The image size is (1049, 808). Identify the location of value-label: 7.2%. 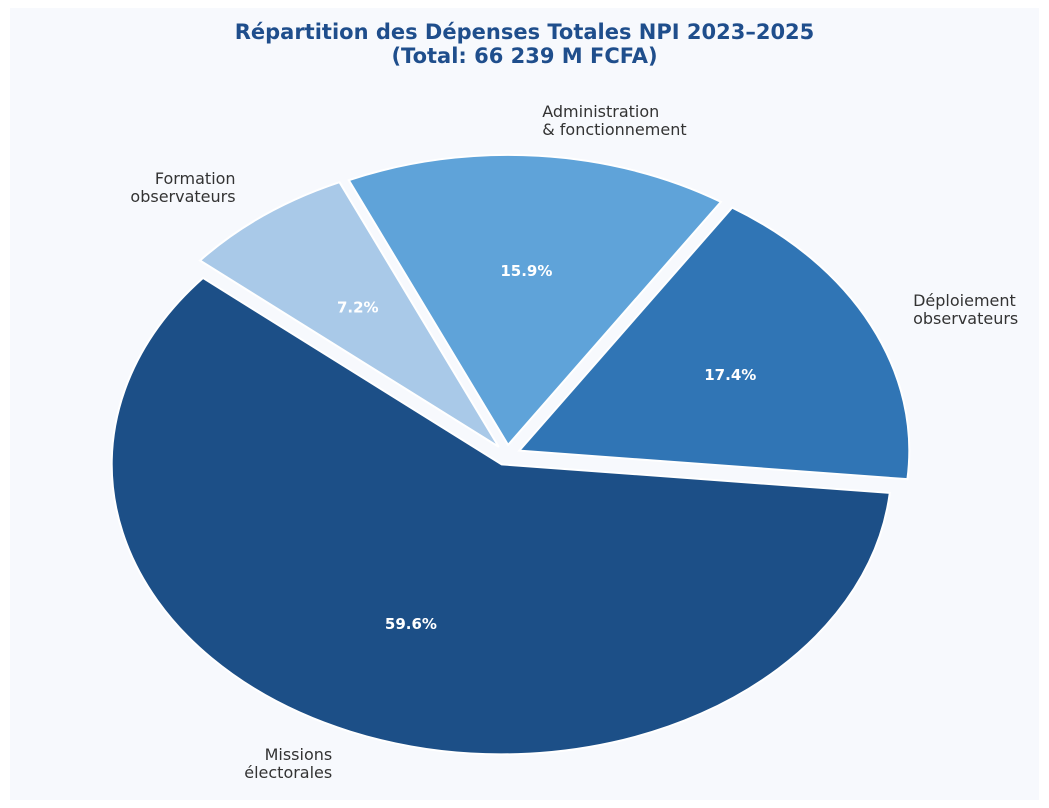
(358, 308).